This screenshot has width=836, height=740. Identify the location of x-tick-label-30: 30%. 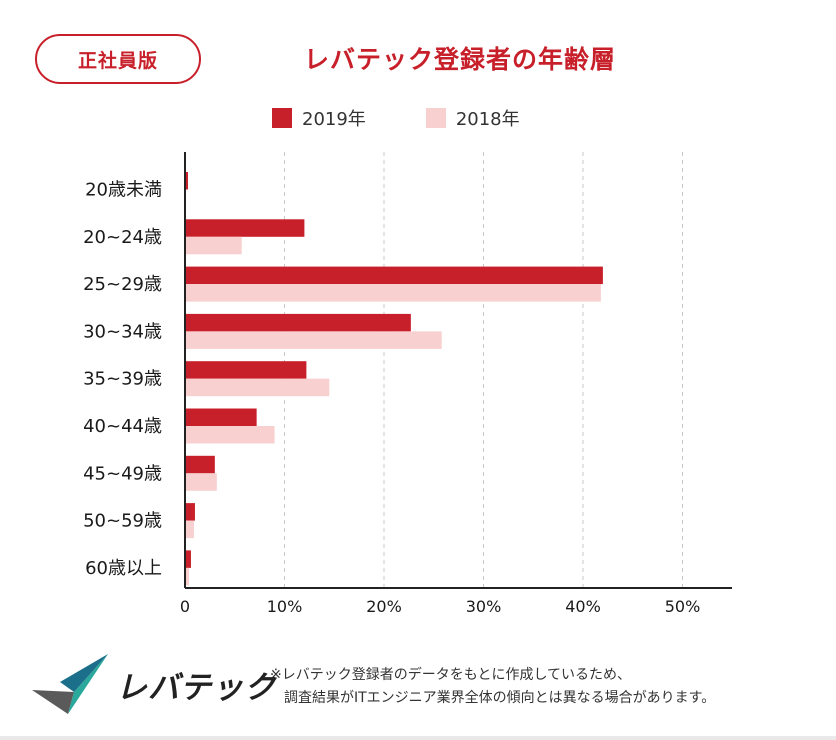
(484, 606).